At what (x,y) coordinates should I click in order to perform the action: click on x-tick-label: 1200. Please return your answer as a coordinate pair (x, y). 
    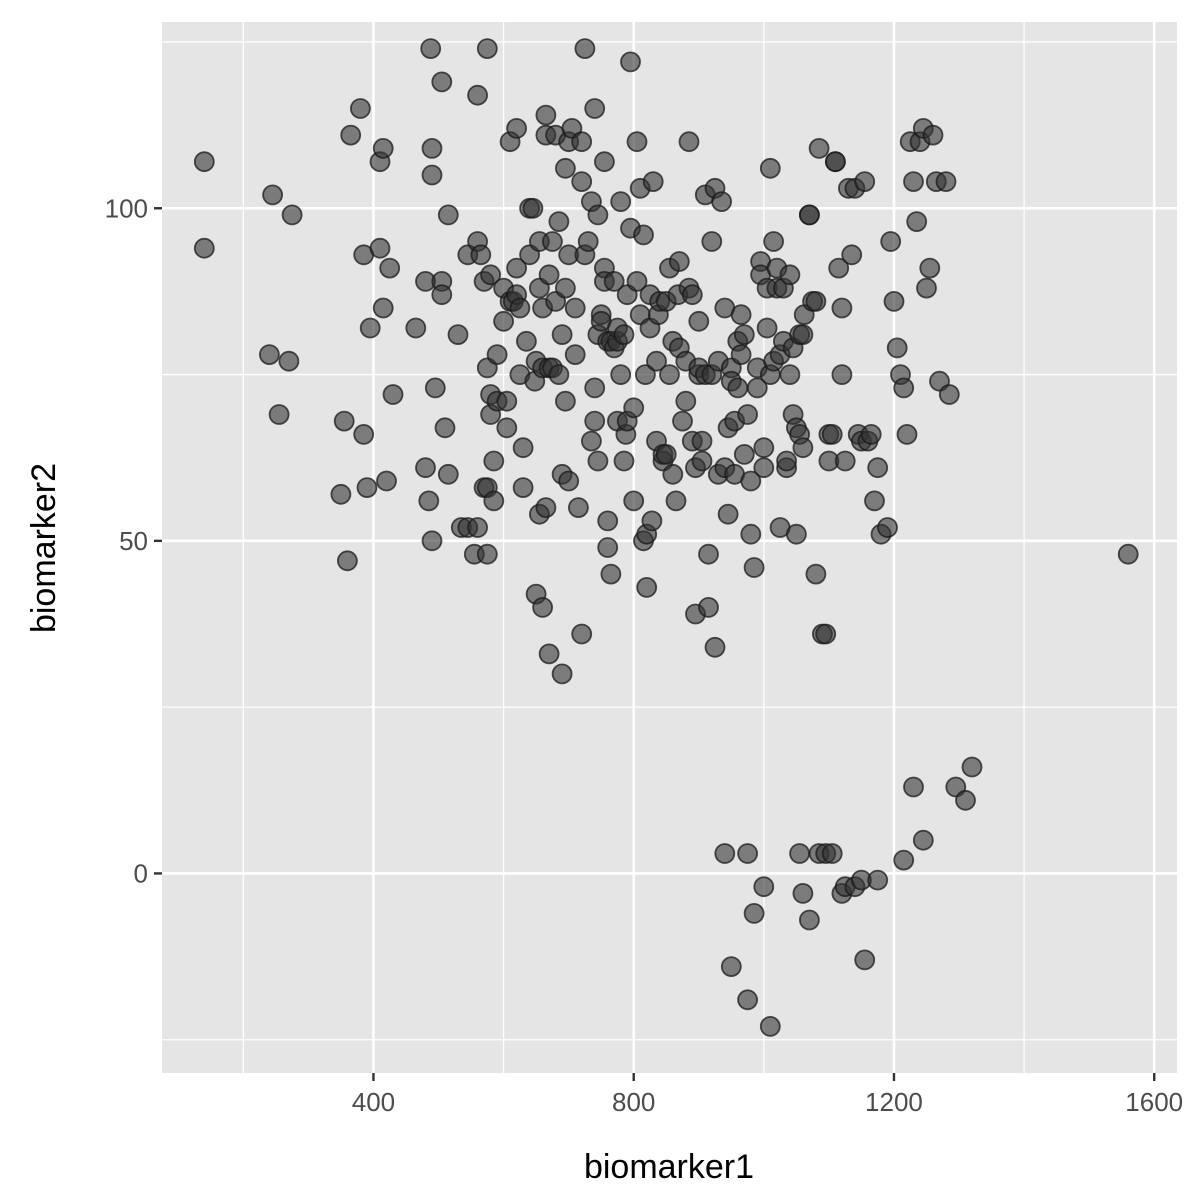
    Looking at the image, I should click on (894, 1102).